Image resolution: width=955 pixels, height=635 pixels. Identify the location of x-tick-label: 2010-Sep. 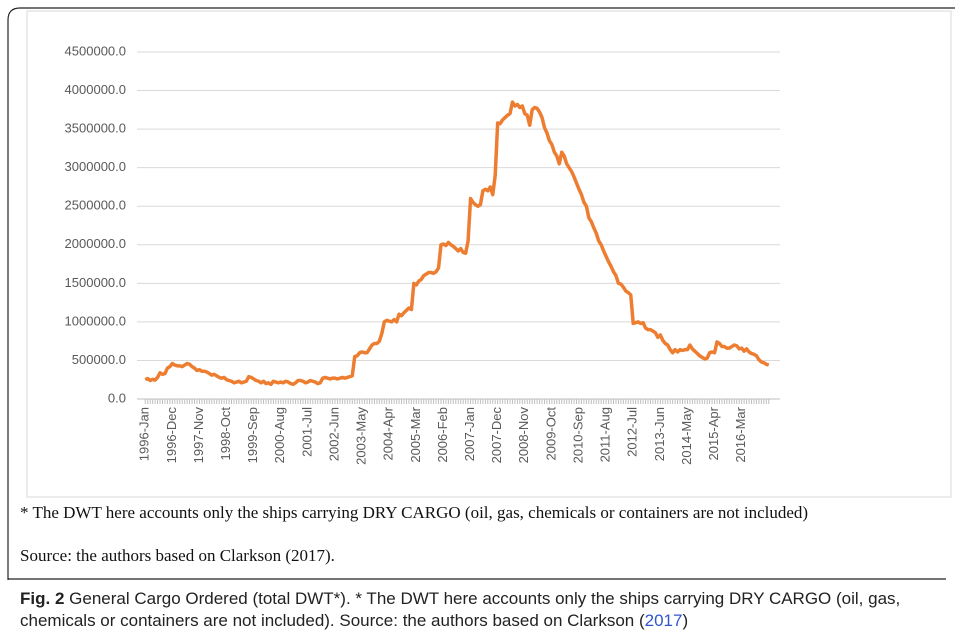
(577, 435).